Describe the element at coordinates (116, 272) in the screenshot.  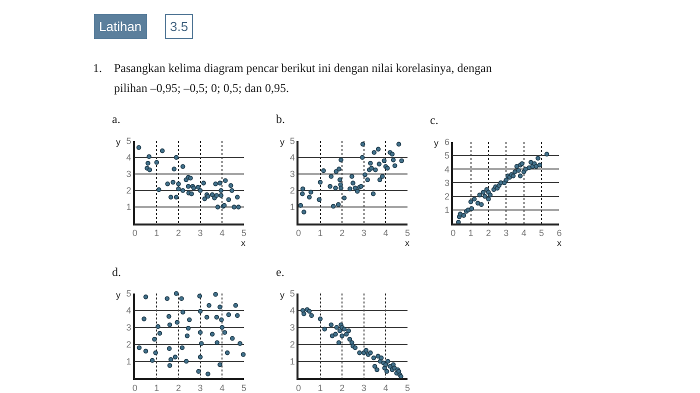
I see `chart-title: d.` at that location.